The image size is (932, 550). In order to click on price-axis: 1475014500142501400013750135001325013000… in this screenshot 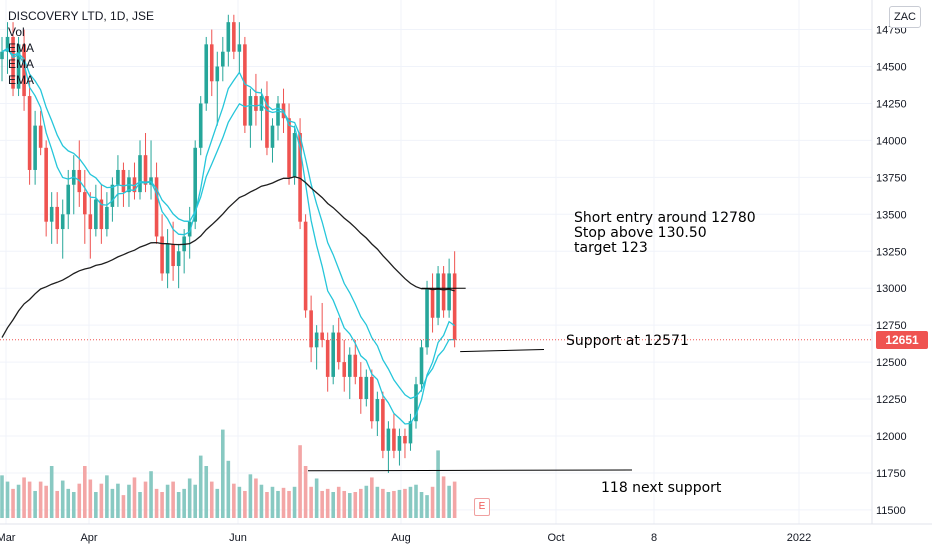, I will do `click(889, 262)`.